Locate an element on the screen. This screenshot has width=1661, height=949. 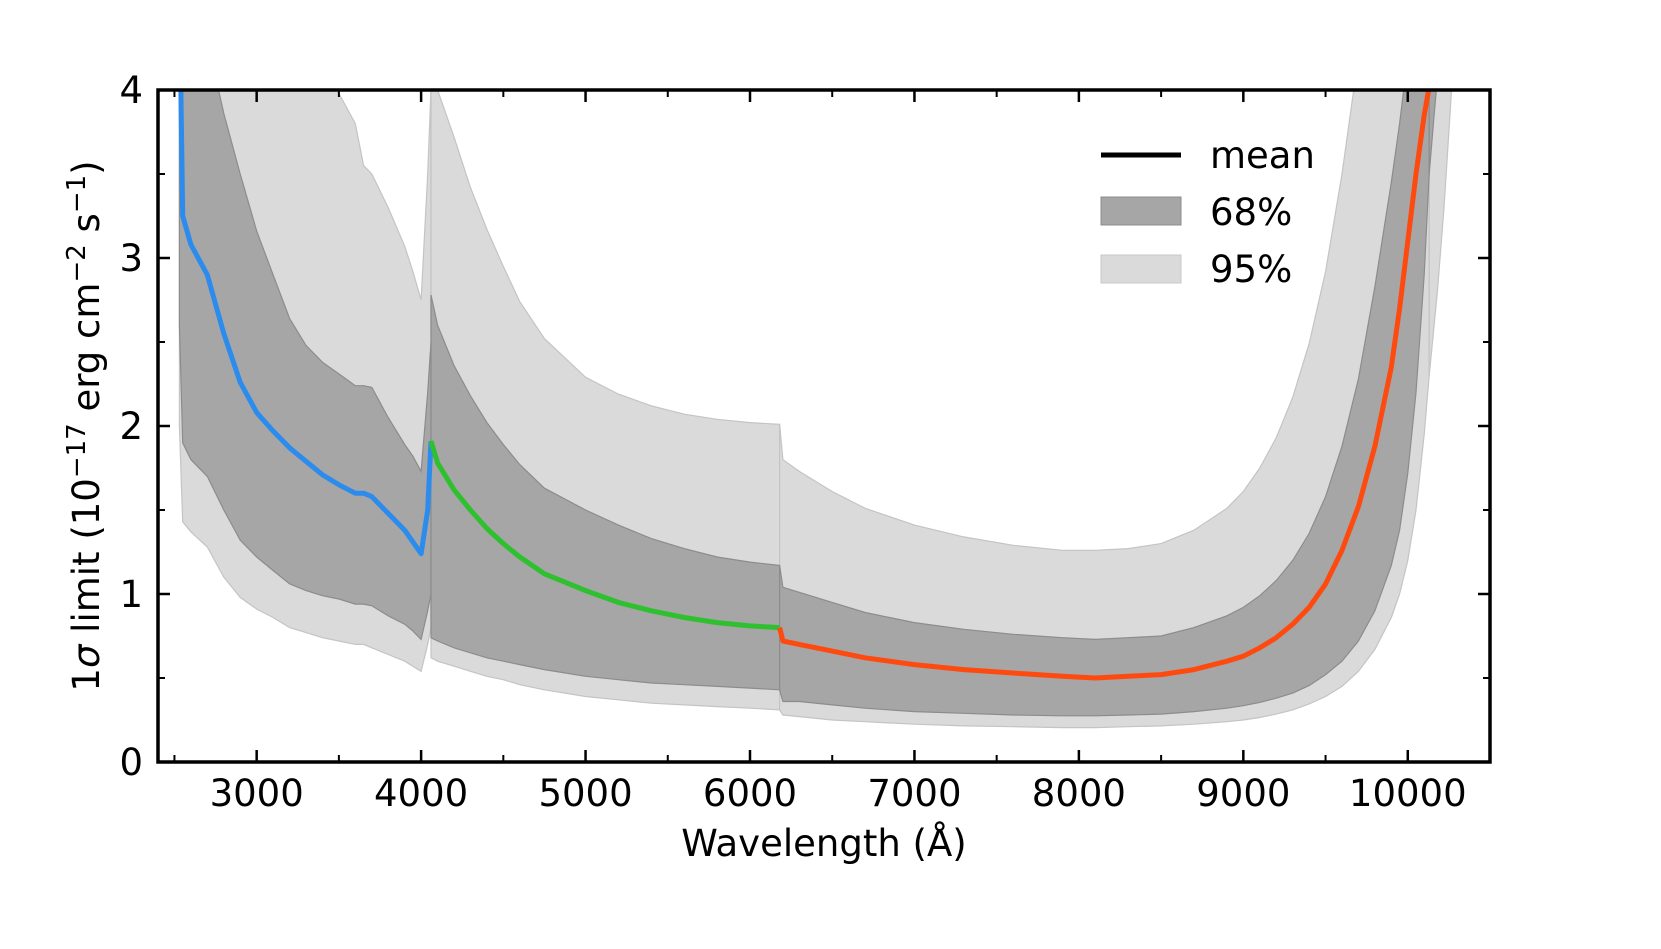
x-tick-label-8000: 8000 is located at coordinates (1079, 793).